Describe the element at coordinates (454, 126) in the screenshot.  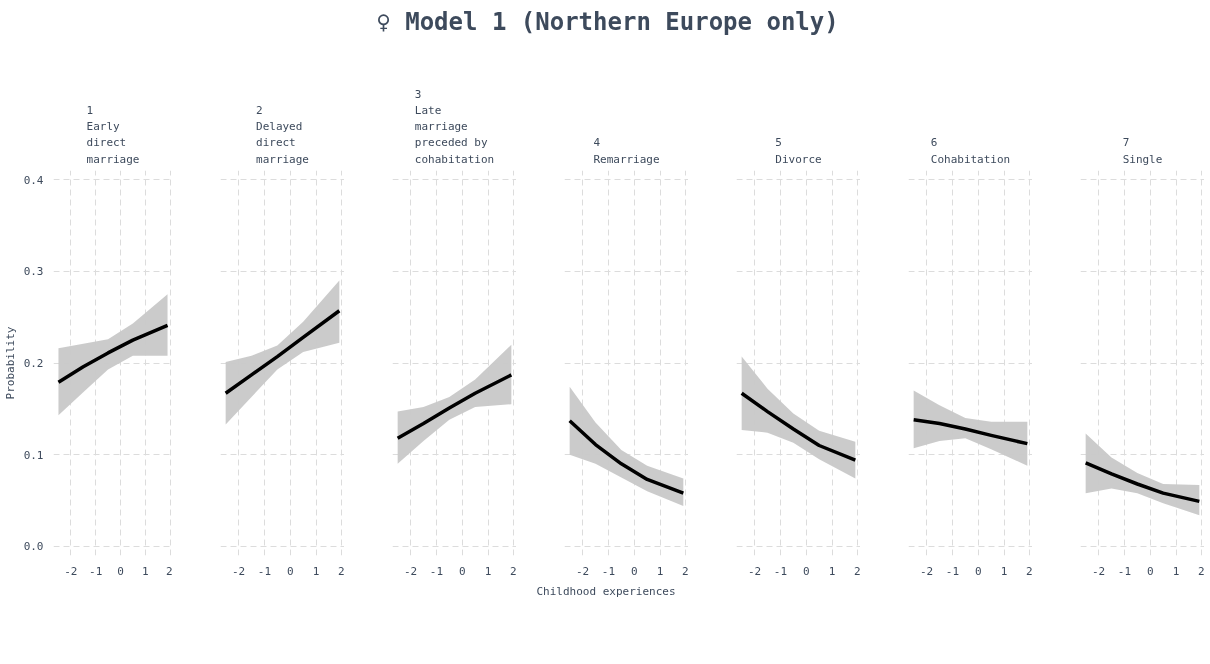
I see `chart-subtitle: 3 Late marriage preceded by cohabitation` at that location.